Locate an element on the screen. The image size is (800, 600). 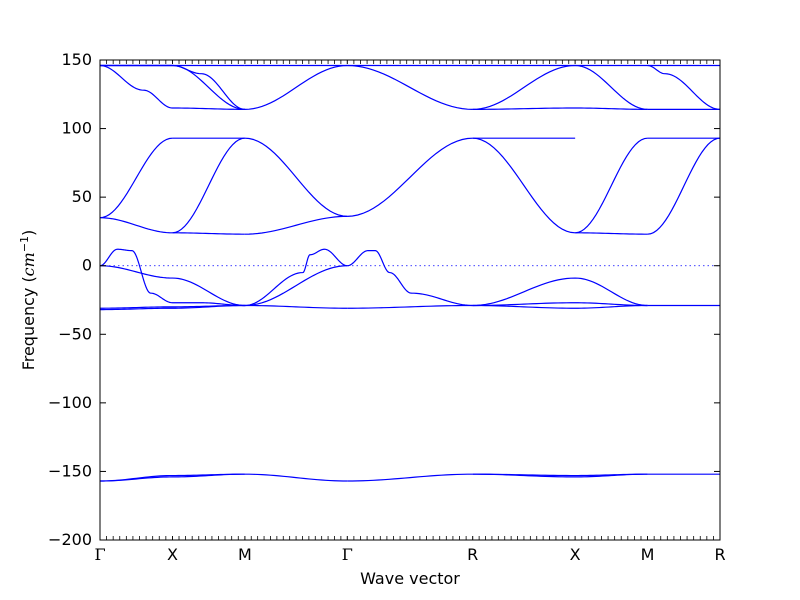
y-tick-label: 100 is located at coordinates (76, 128).